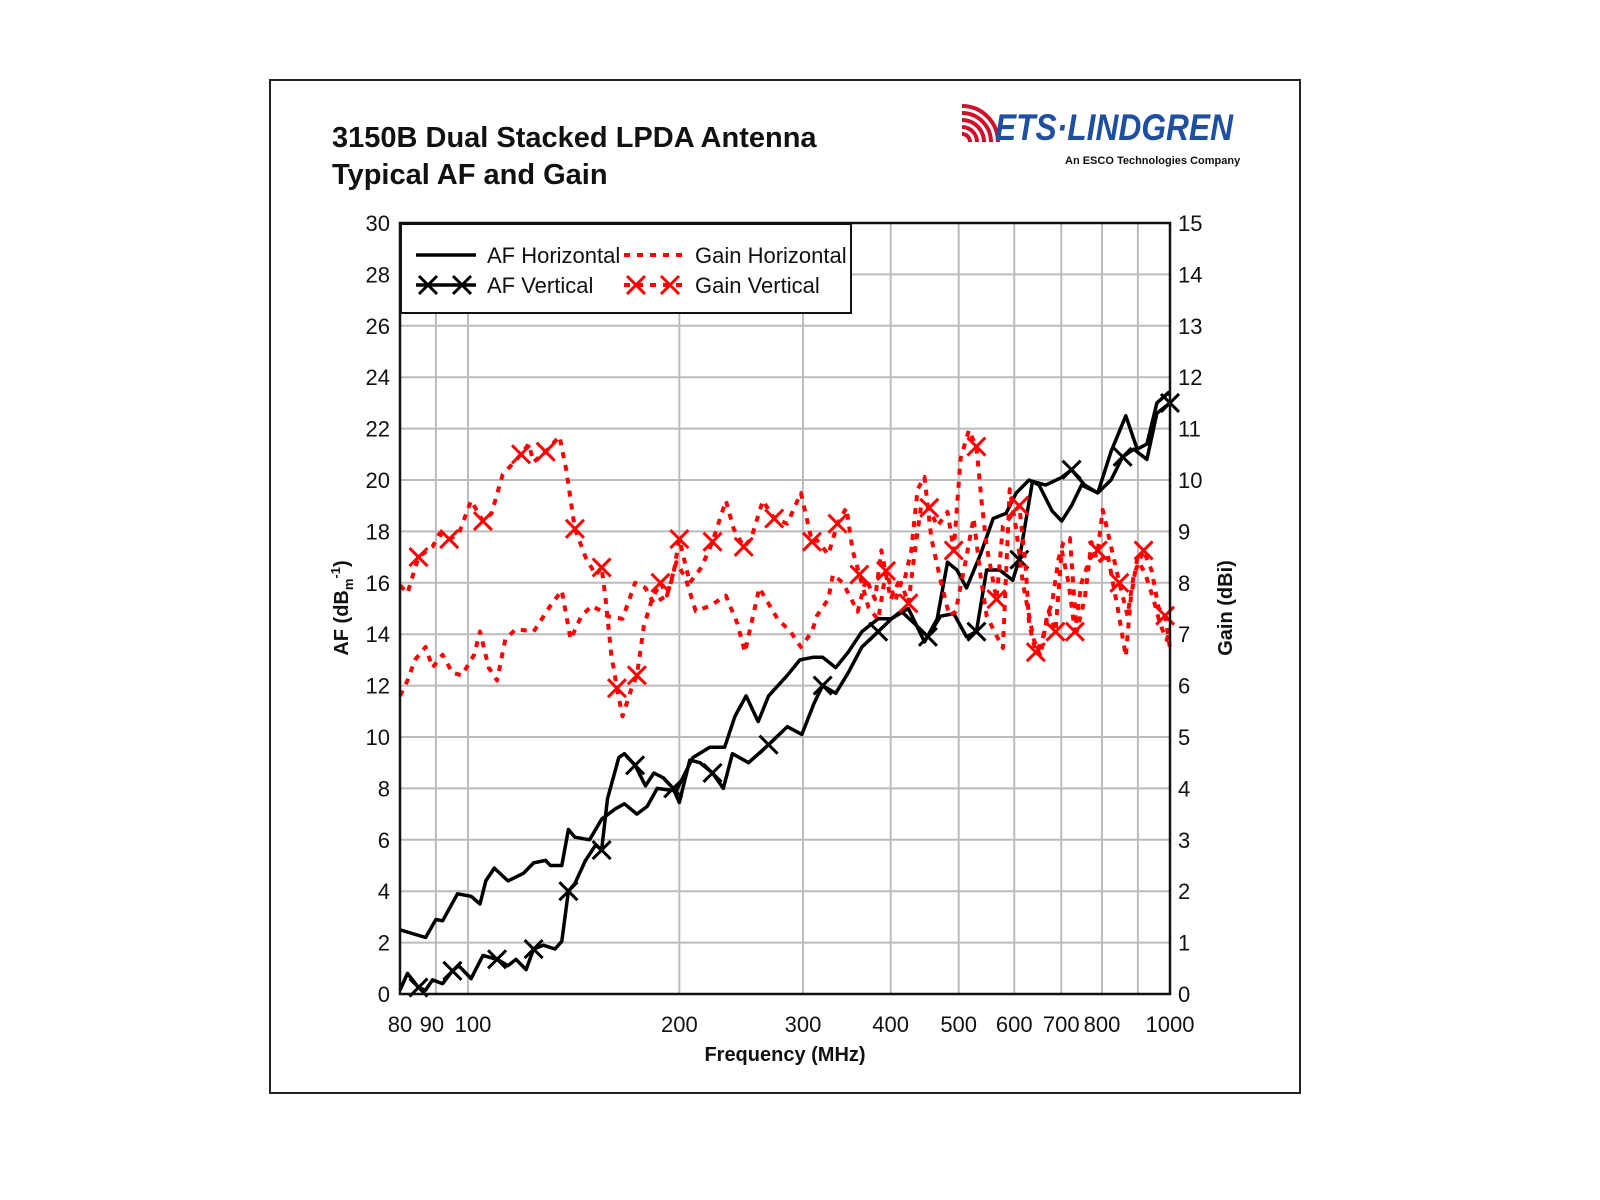 This screenshot has height=1200, width=1600. I want to click on y-right-tick-label: 7, so click(1184, 634).